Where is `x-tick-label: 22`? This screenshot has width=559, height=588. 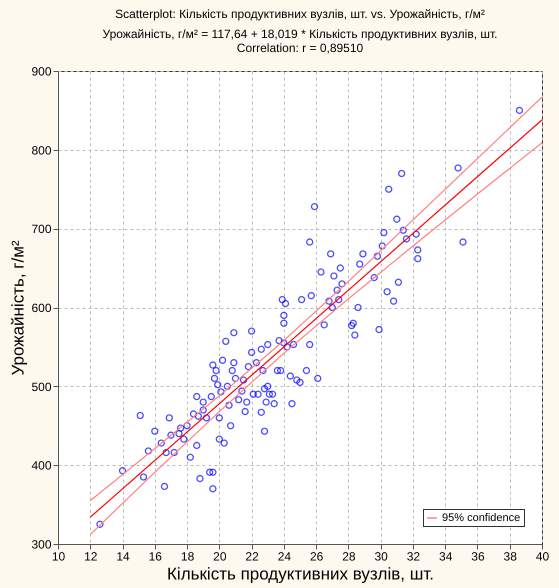
x-tick-label: 22 is located at coordinates (252, 557).